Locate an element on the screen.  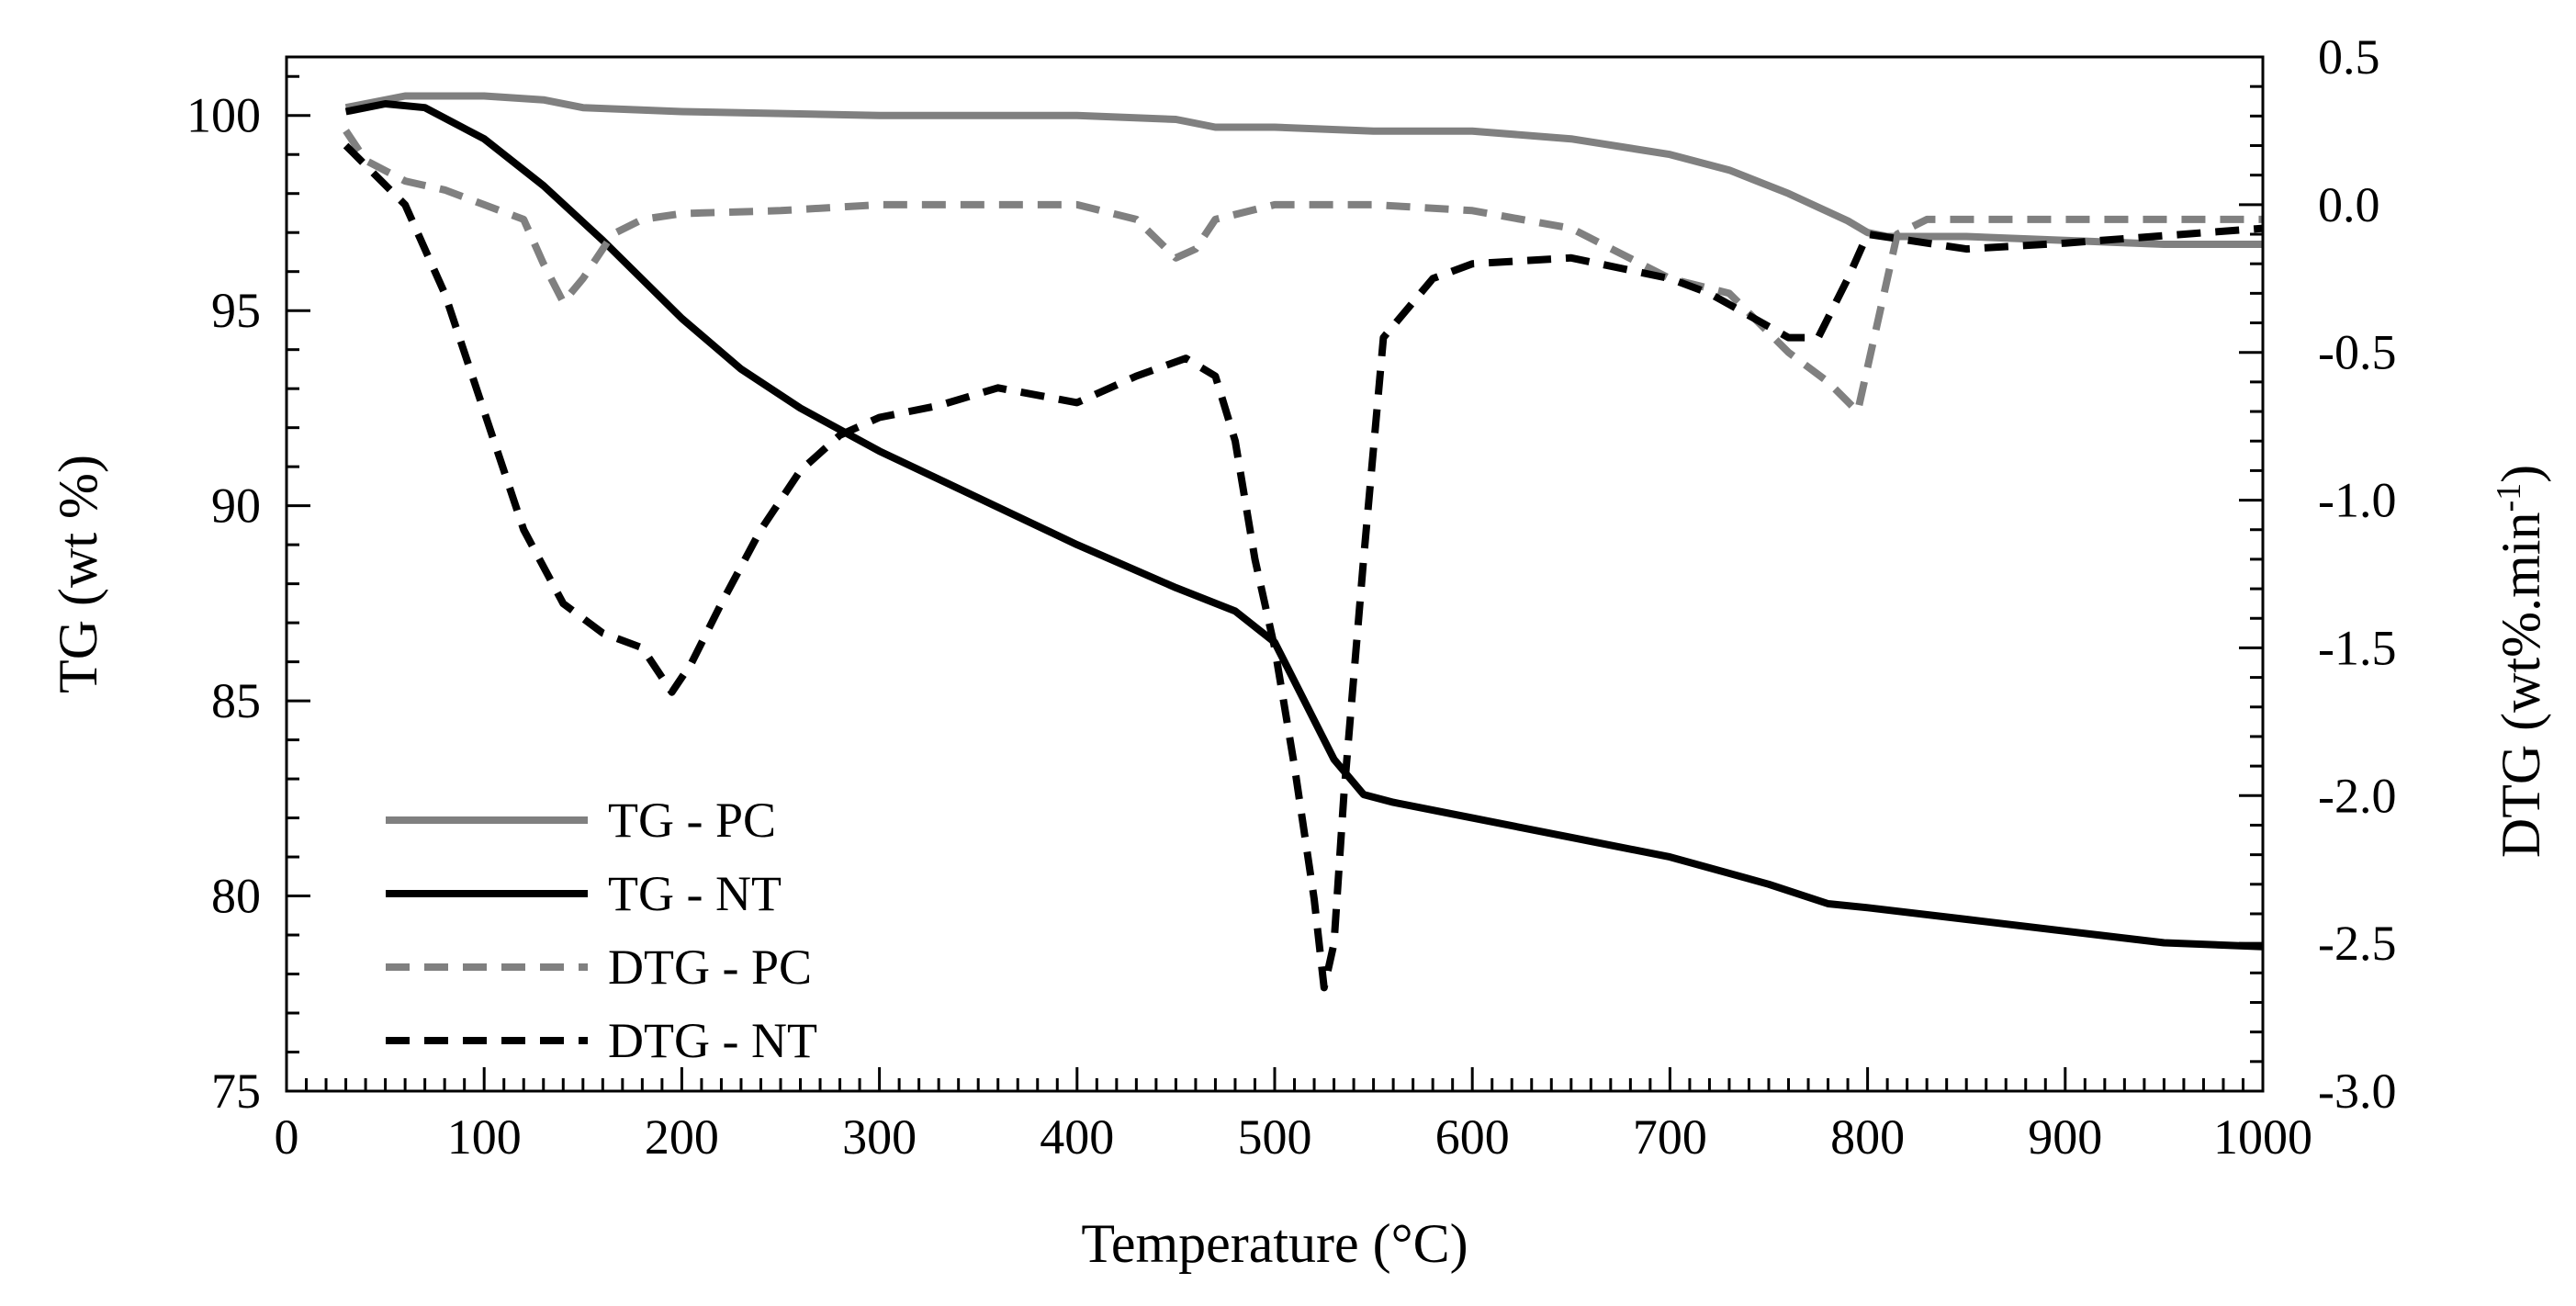
y2-tick-label: -1.0 is located at coordinates (2357, 501).